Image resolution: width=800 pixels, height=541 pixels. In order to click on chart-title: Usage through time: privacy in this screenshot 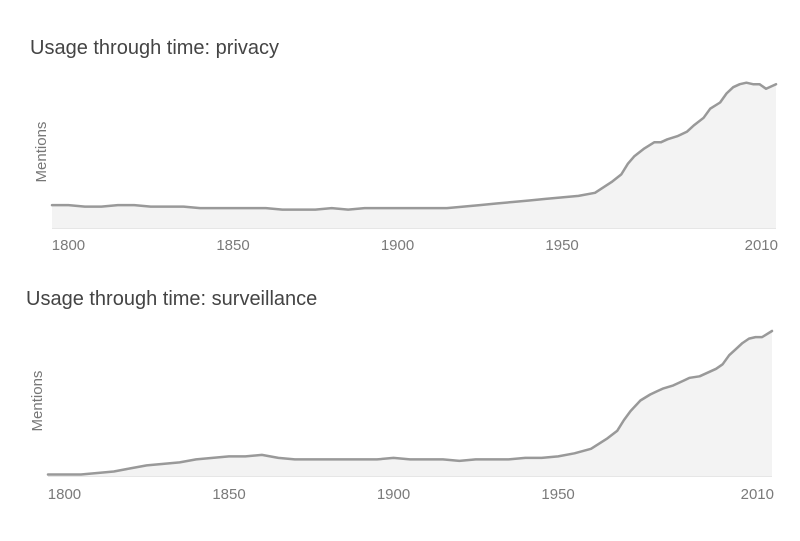, I will do `click(155, 48)`.